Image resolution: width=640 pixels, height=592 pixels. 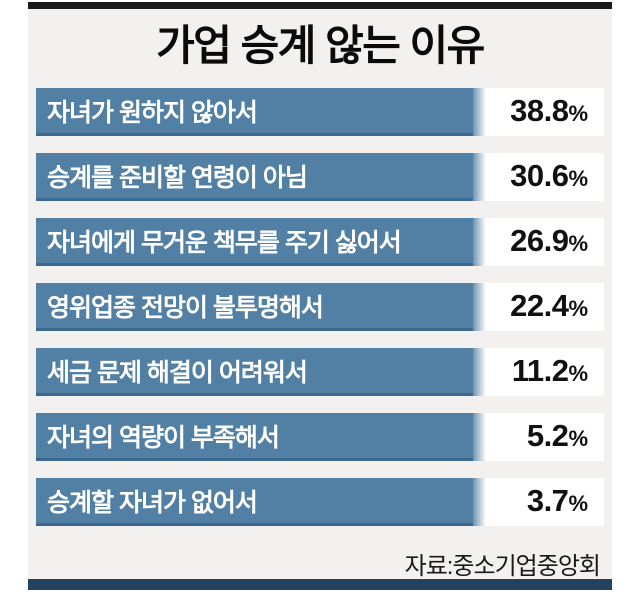 I want to click on bar: 자녀에게 무거운 책무를 주기 싫어서, so click(x=254, y=242).